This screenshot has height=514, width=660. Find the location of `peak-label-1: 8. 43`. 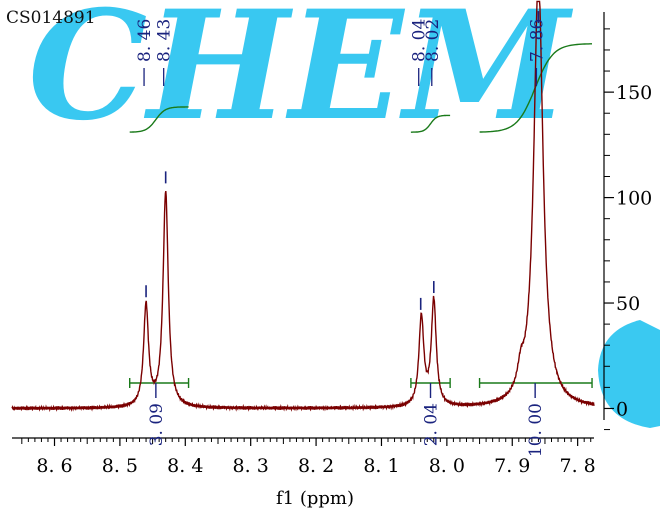

peak-label-1: 8. 43 is located at coordinates (165, 40).